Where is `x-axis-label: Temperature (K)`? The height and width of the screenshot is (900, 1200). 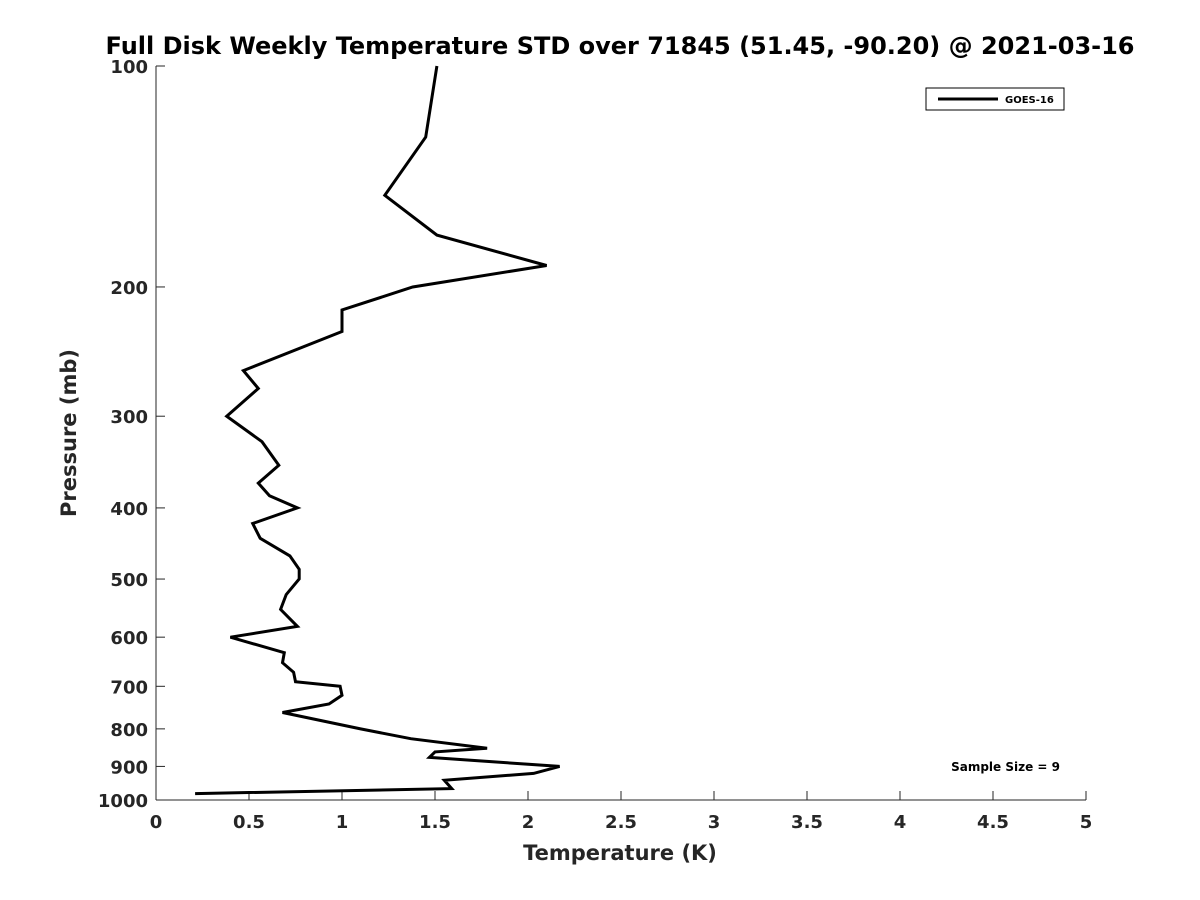 x-axis-label: Temperature (K) is located at coordinates (620, 853).